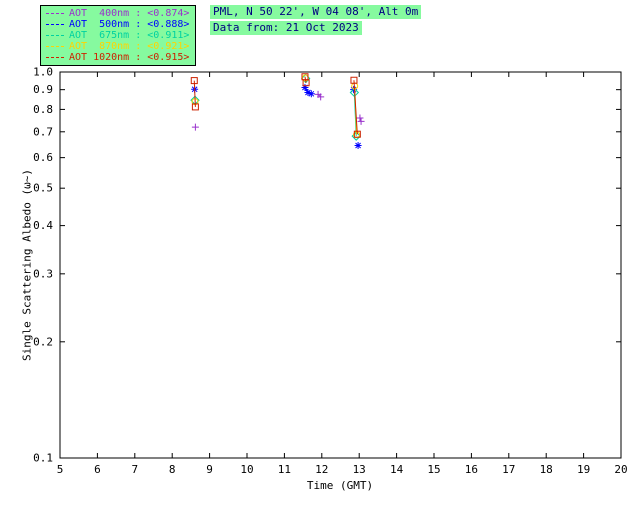  What do you see at coordinates (43, 131) in the screenshot?
I see `y-tick-label: 0.7` at bounding box center [43, 131].